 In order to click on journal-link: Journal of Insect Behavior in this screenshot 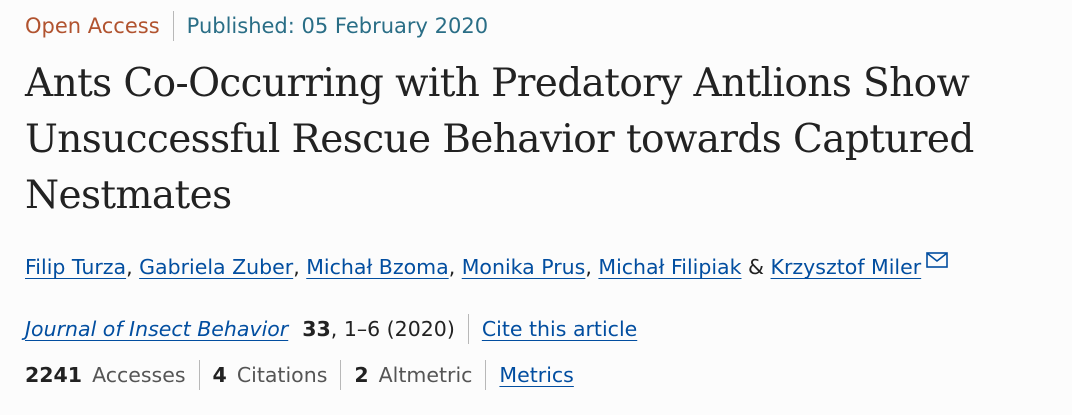, I will do `click(157, 329)`.